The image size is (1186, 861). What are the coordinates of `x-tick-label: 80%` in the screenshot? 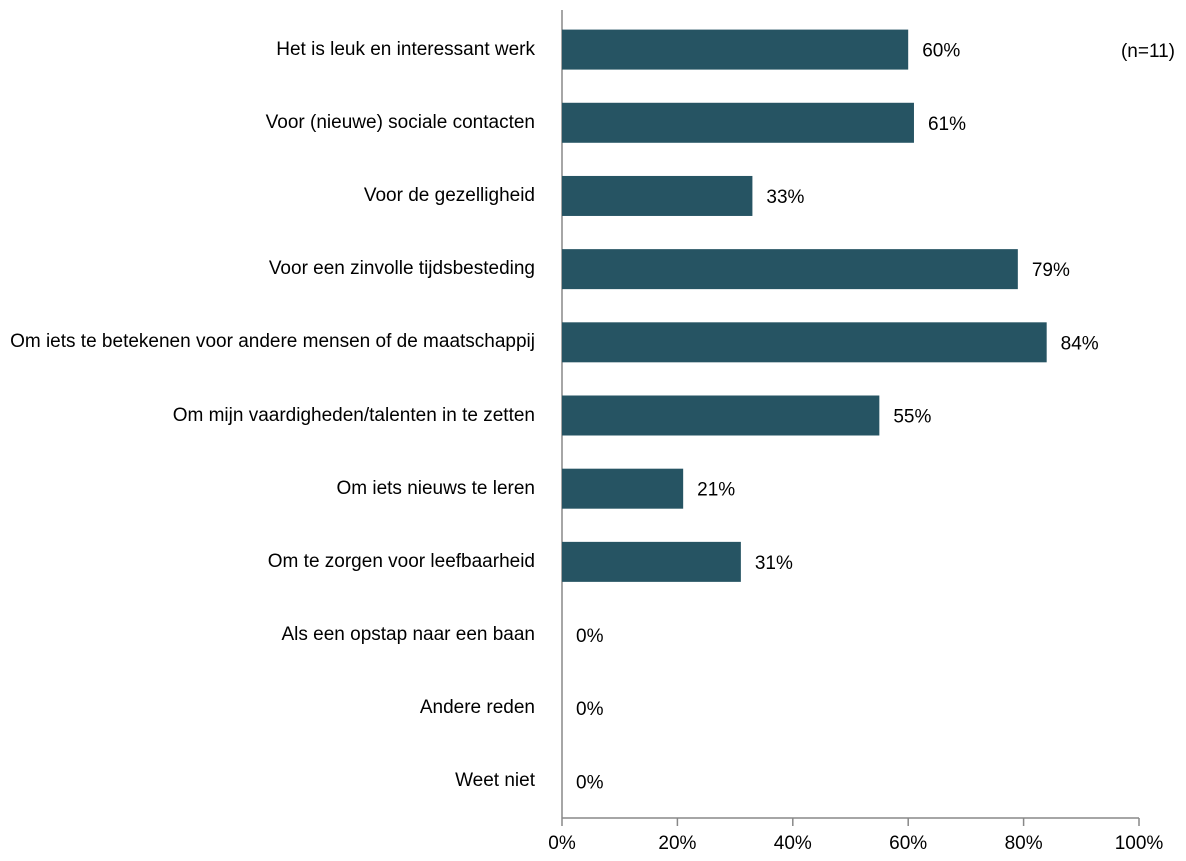 It's located at (1024, 843).